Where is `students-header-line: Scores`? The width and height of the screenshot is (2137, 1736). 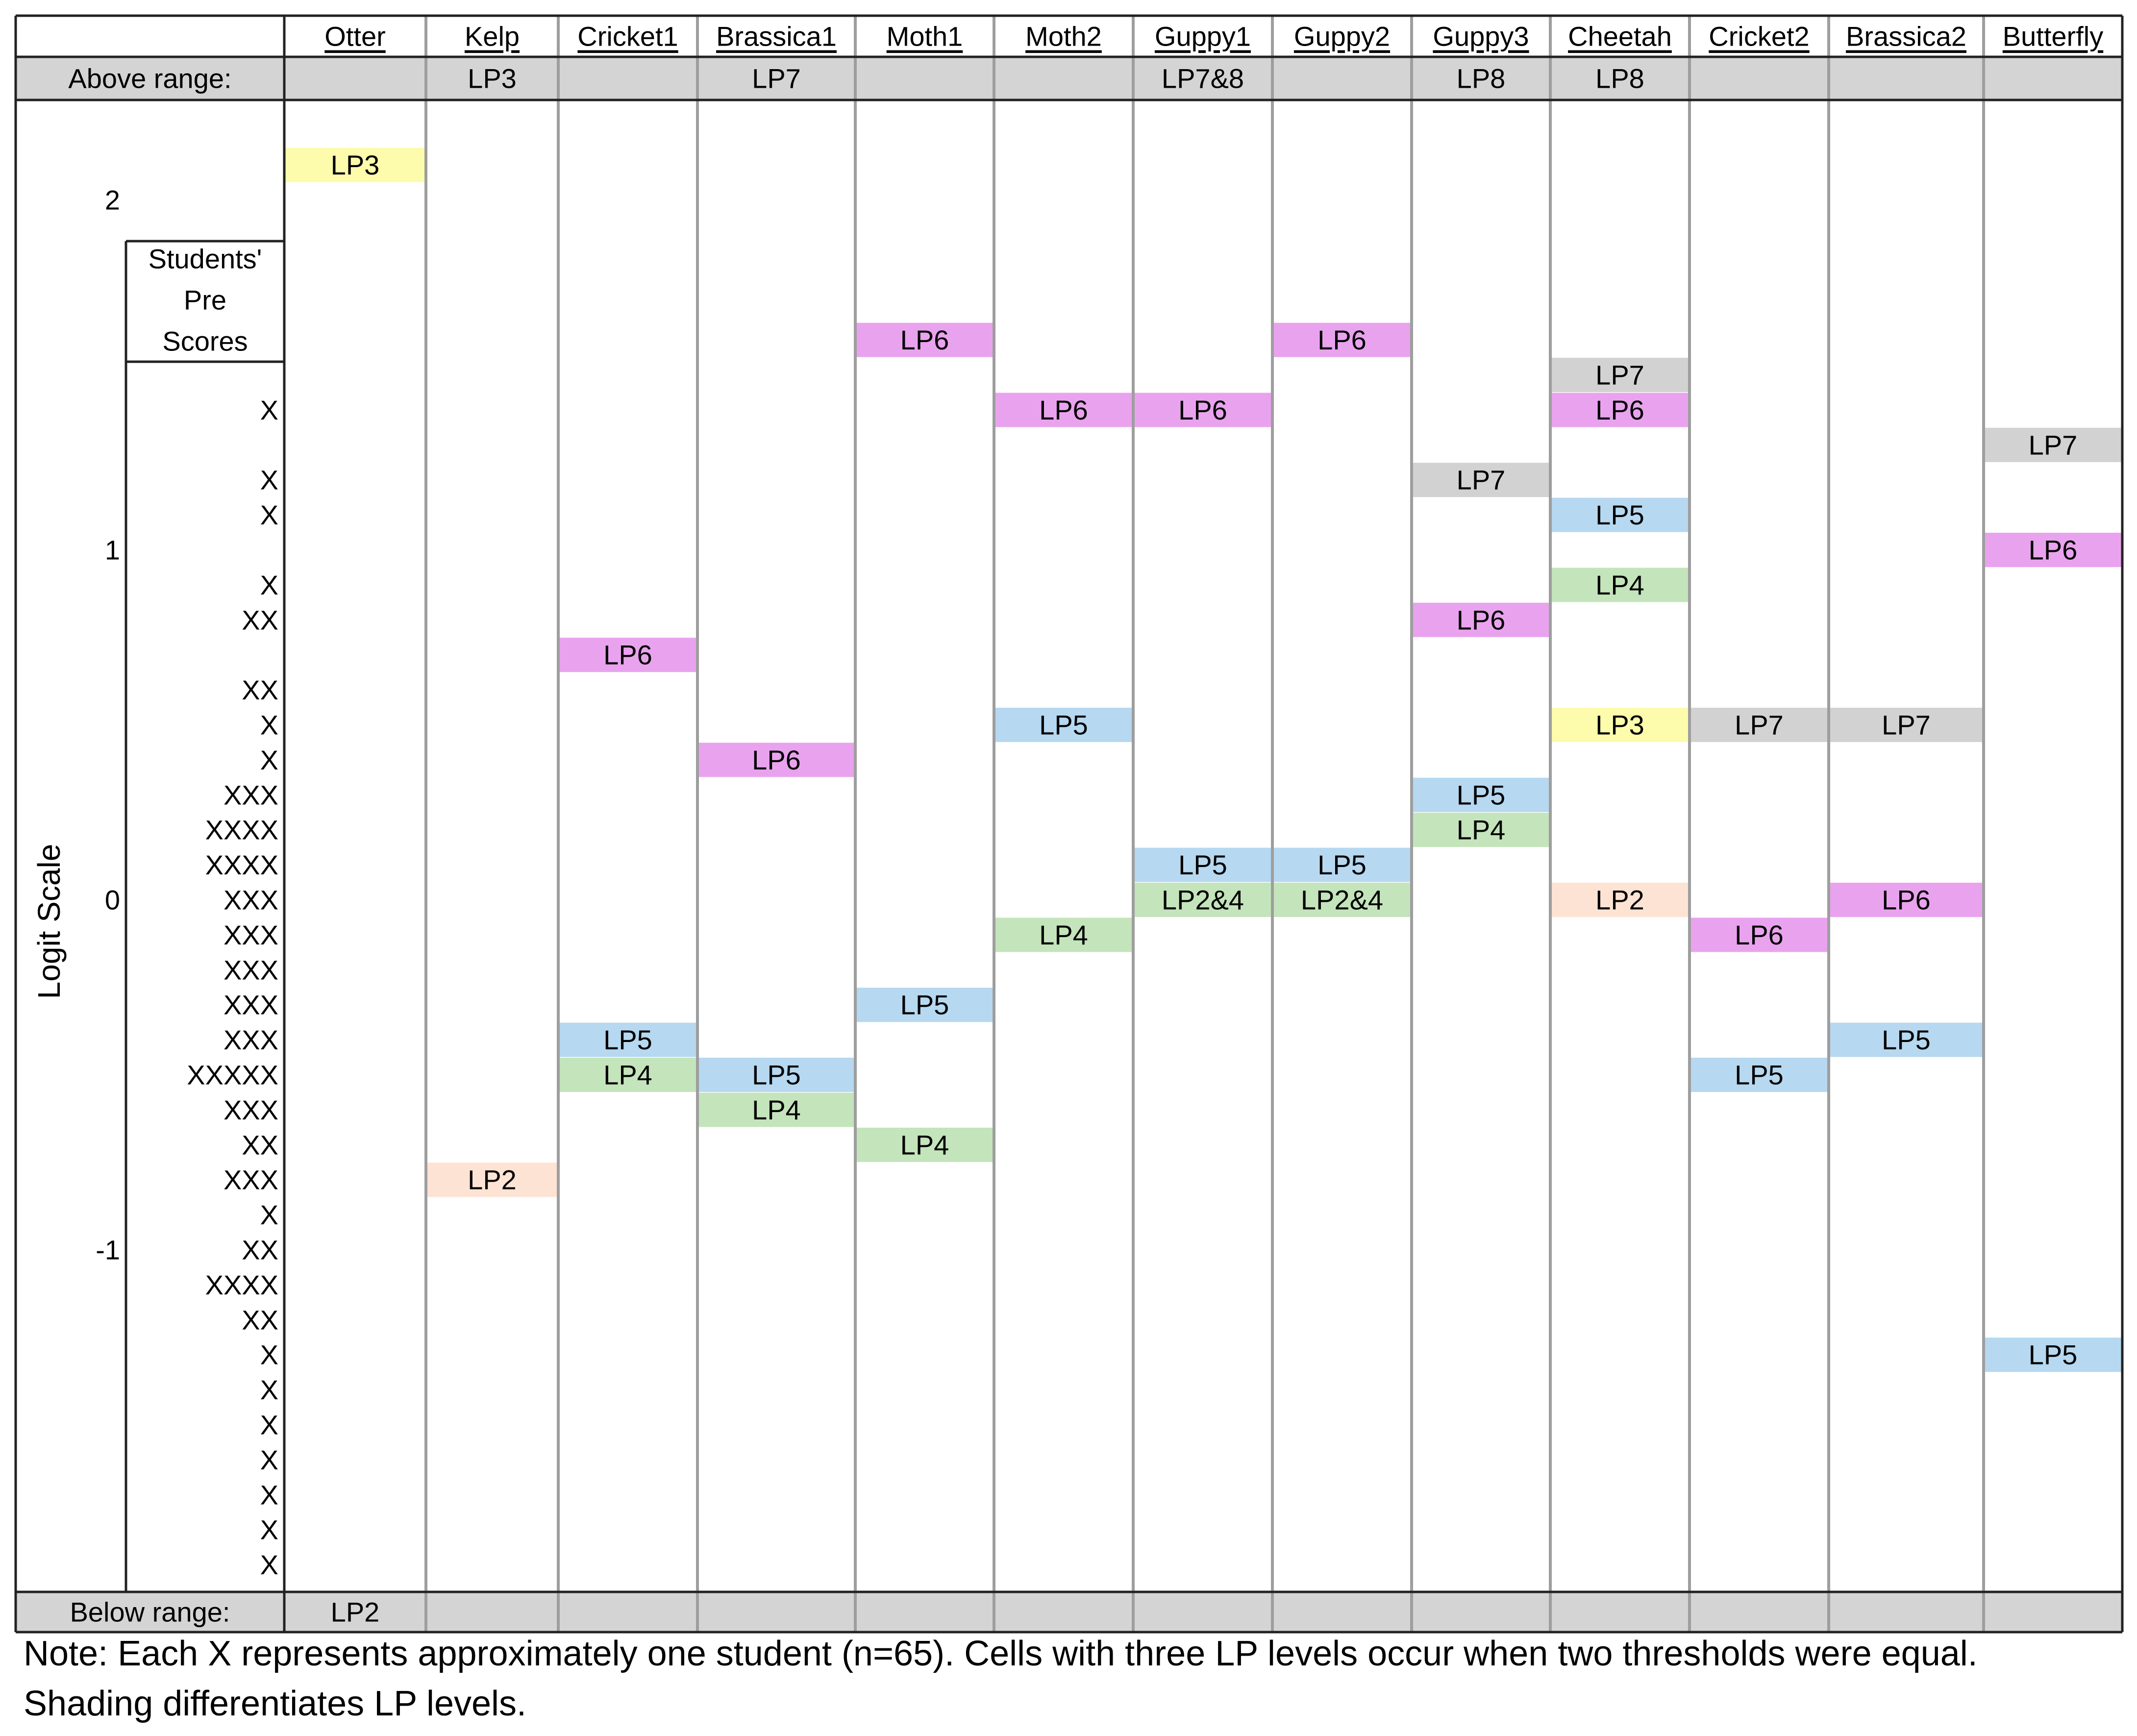
students-header-line: Scores is located at coordinates (205, 342).